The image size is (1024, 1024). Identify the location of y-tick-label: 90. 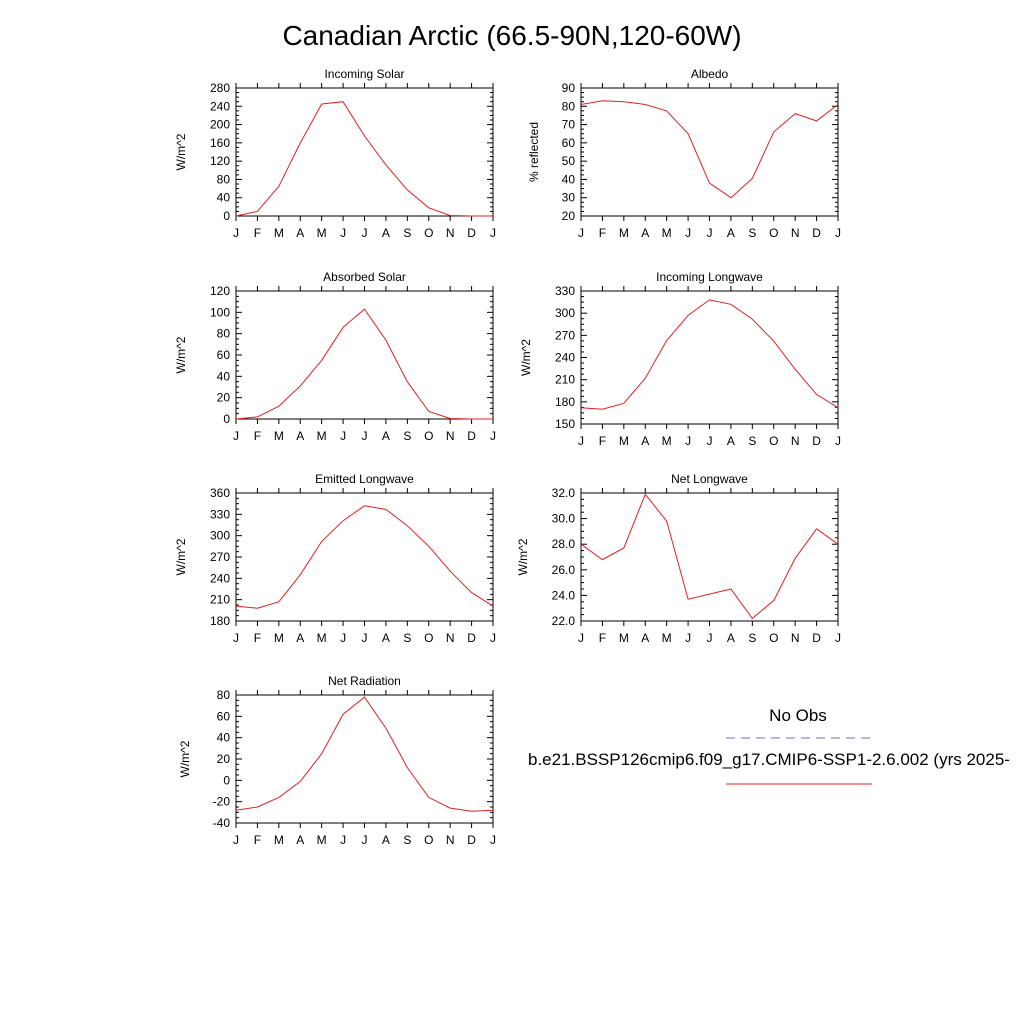
(569, 88).